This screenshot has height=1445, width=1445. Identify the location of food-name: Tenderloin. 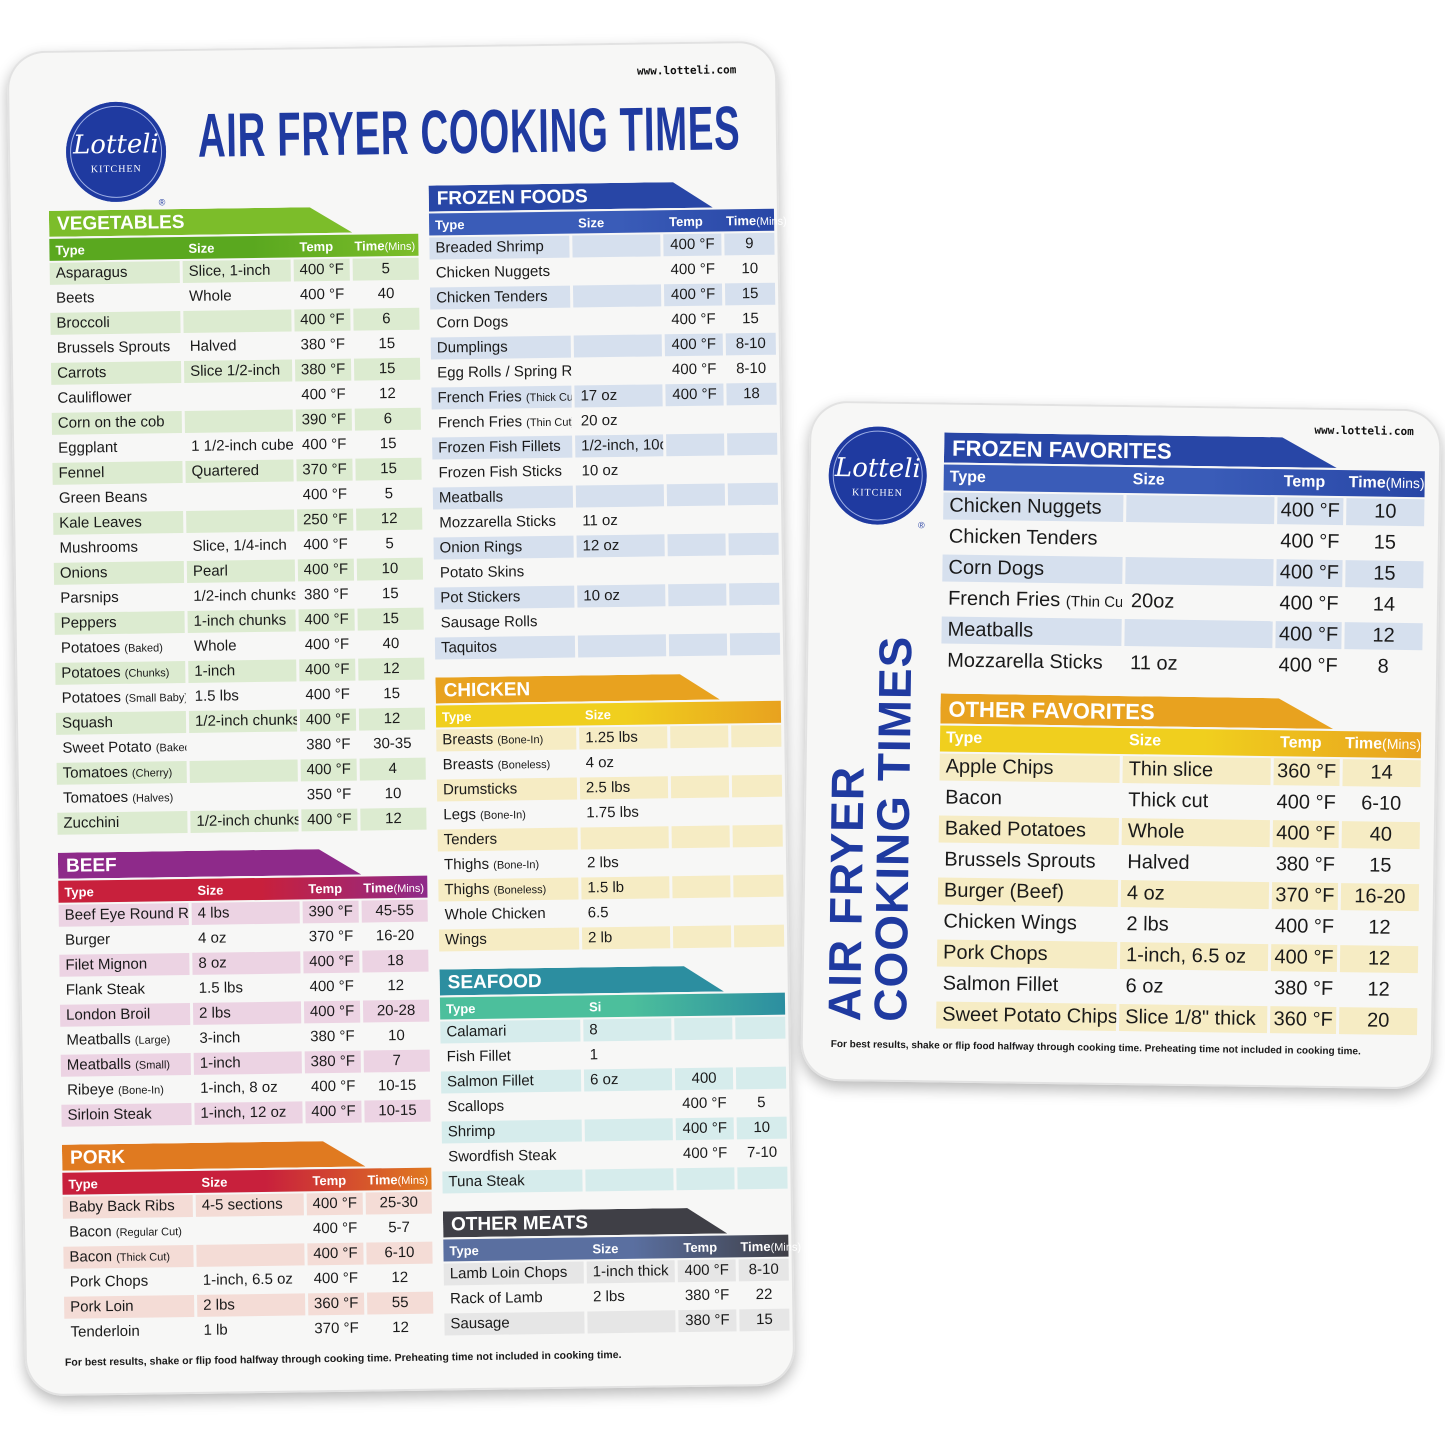
(105, 1331).